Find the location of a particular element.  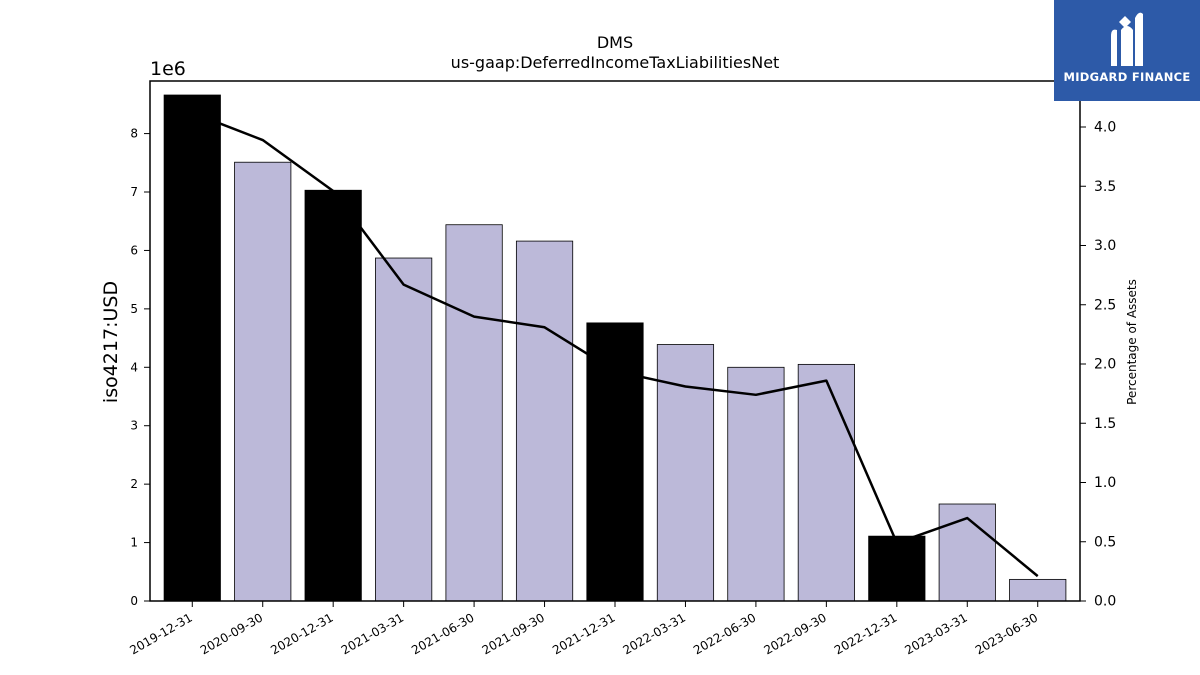

y2-tick-label: 1.5 is located at coordinates (1105, 424).